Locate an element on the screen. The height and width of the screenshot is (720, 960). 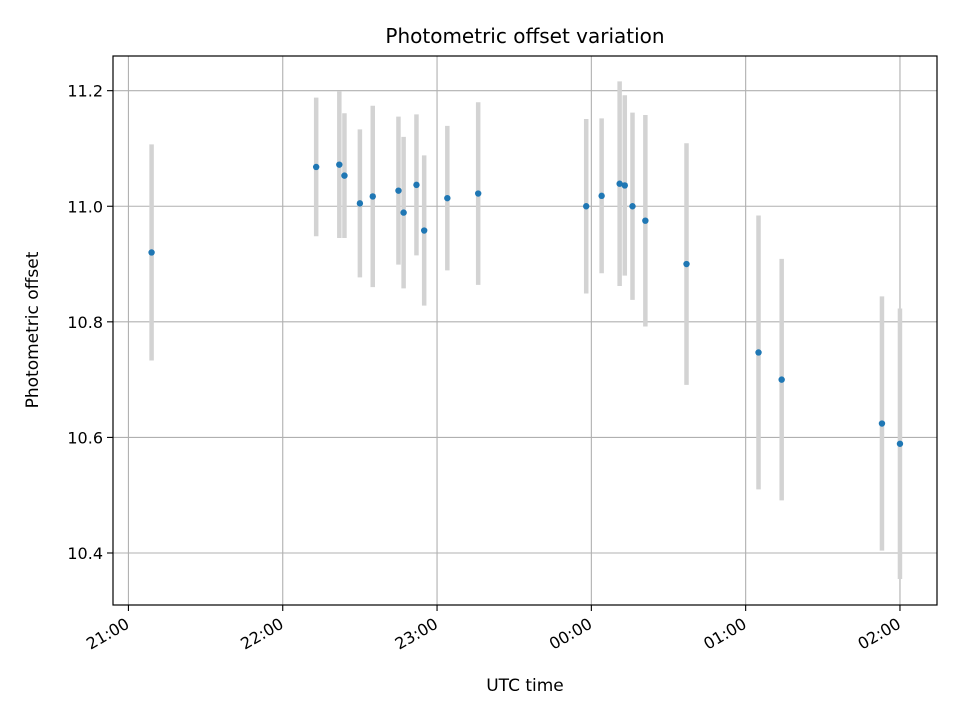
y-tick-label: 10.6 is located at coordinates (85, 437).